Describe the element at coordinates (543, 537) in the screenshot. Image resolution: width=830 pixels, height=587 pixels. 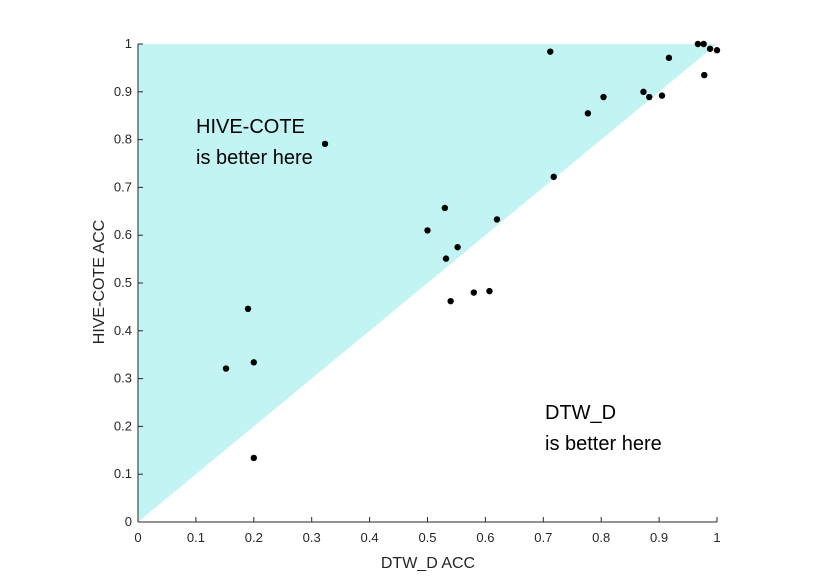
I see `x-tick-label: 0.7` at that location.